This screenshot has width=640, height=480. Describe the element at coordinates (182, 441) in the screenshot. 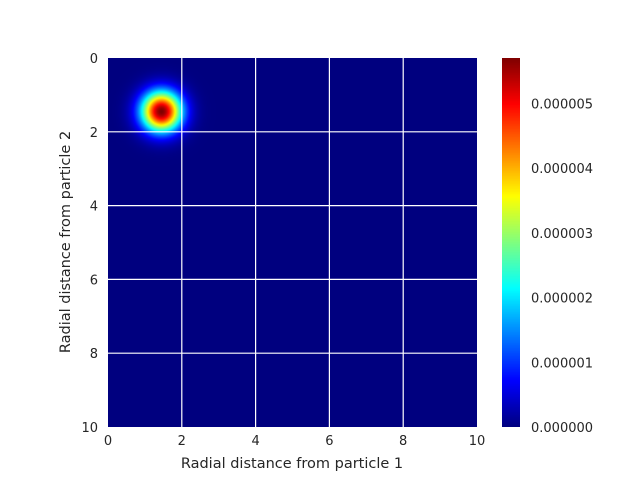

I see `x-tick-label: 2` at that location.